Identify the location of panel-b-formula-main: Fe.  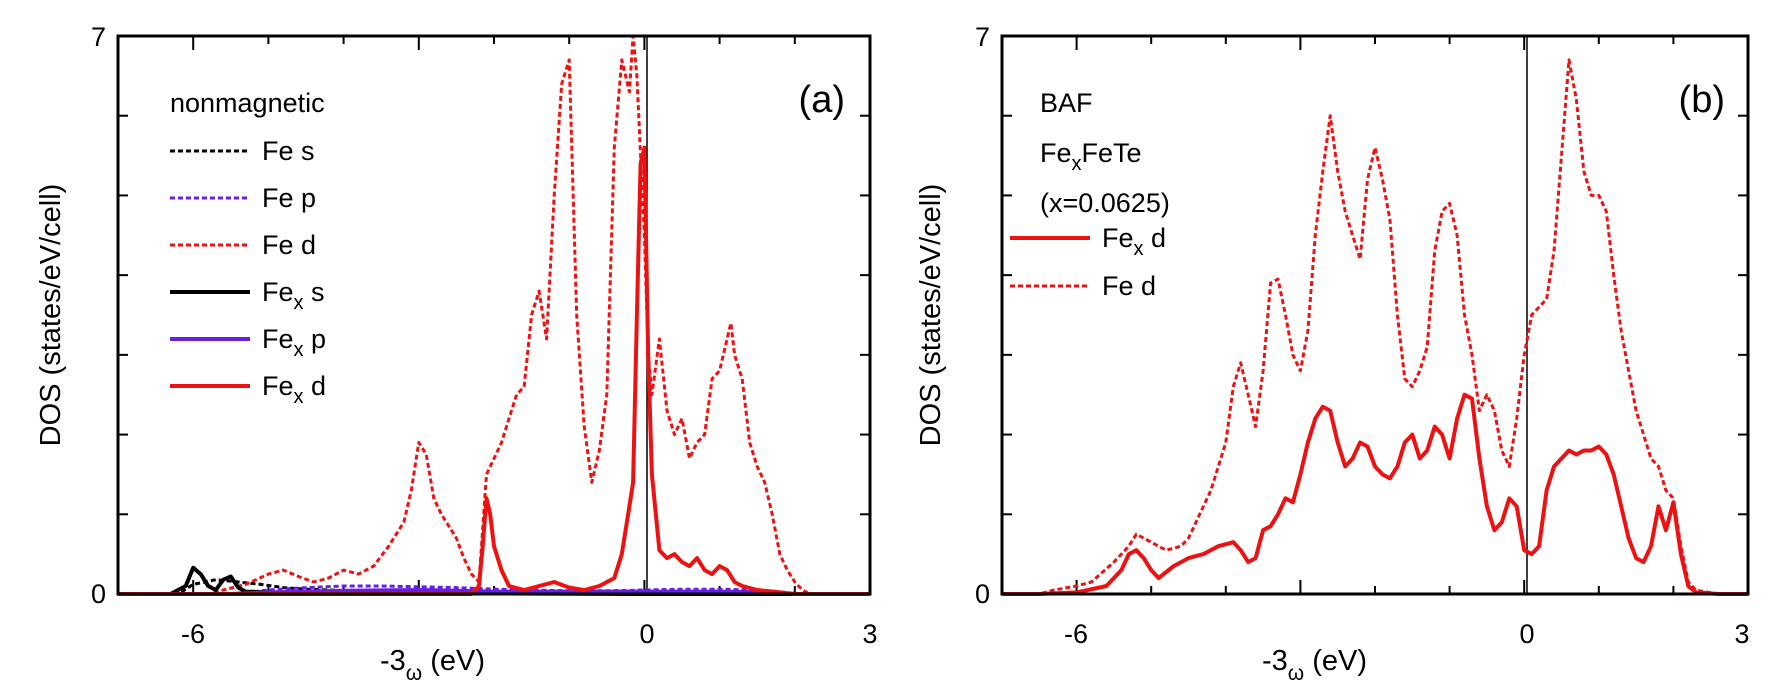
(1056, 153).